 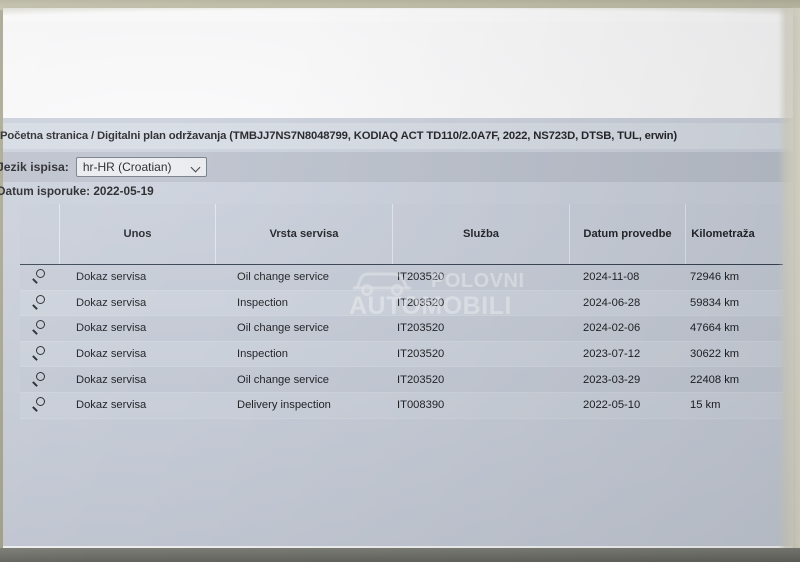 What do you see at coordinates (400, 555) in the screenshot?
I see `table-surface-bottom` at bounding box center [400, 555].